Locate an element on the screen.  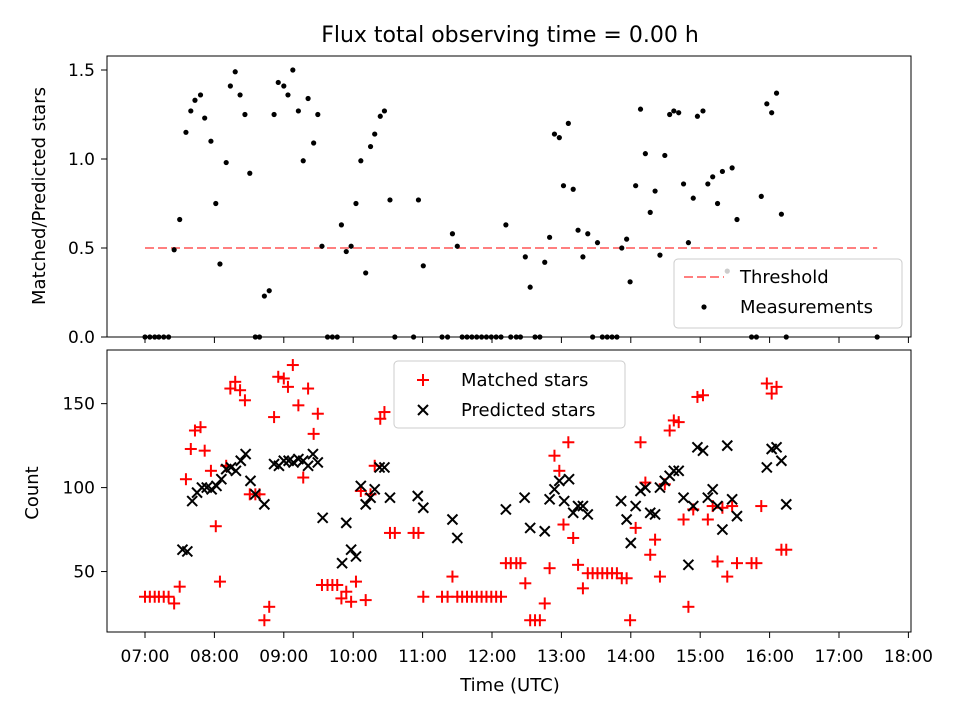
bottom-y-tick-label: 100 is located at coordinates (79, 489).